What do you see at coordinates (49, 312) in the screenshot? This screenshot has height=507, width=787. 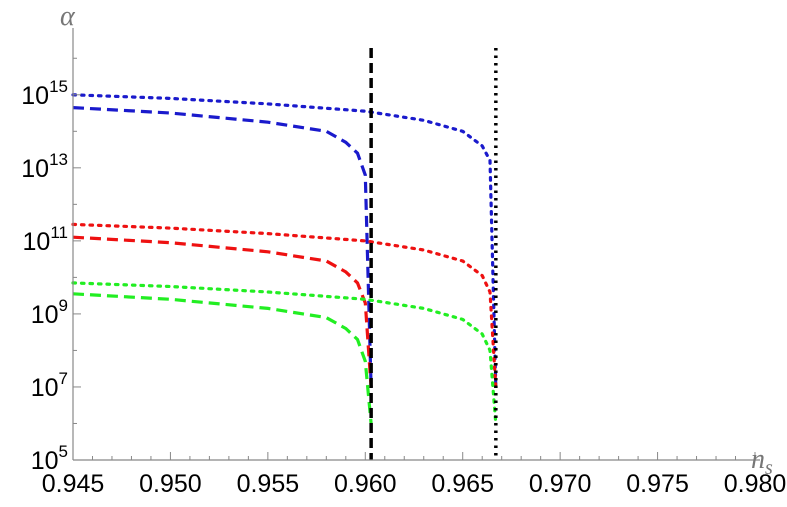 I see `y-tick-label: 10⁹` at bounding box center [49, 312].